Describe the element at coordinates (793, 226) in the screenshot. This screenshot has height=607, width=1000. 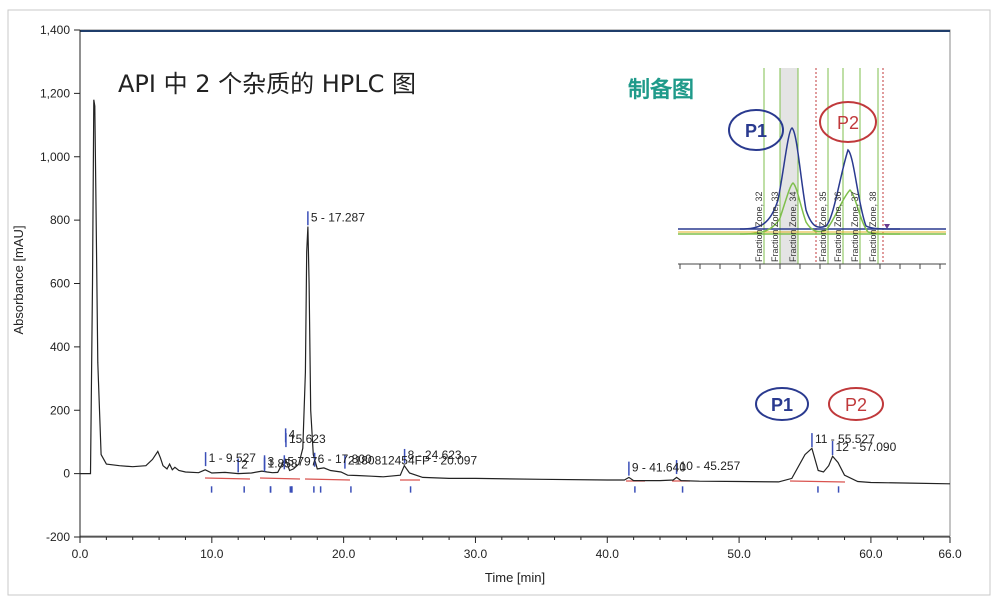
I see `fraction-zone-label: Fraction Zone, 34` at that location.